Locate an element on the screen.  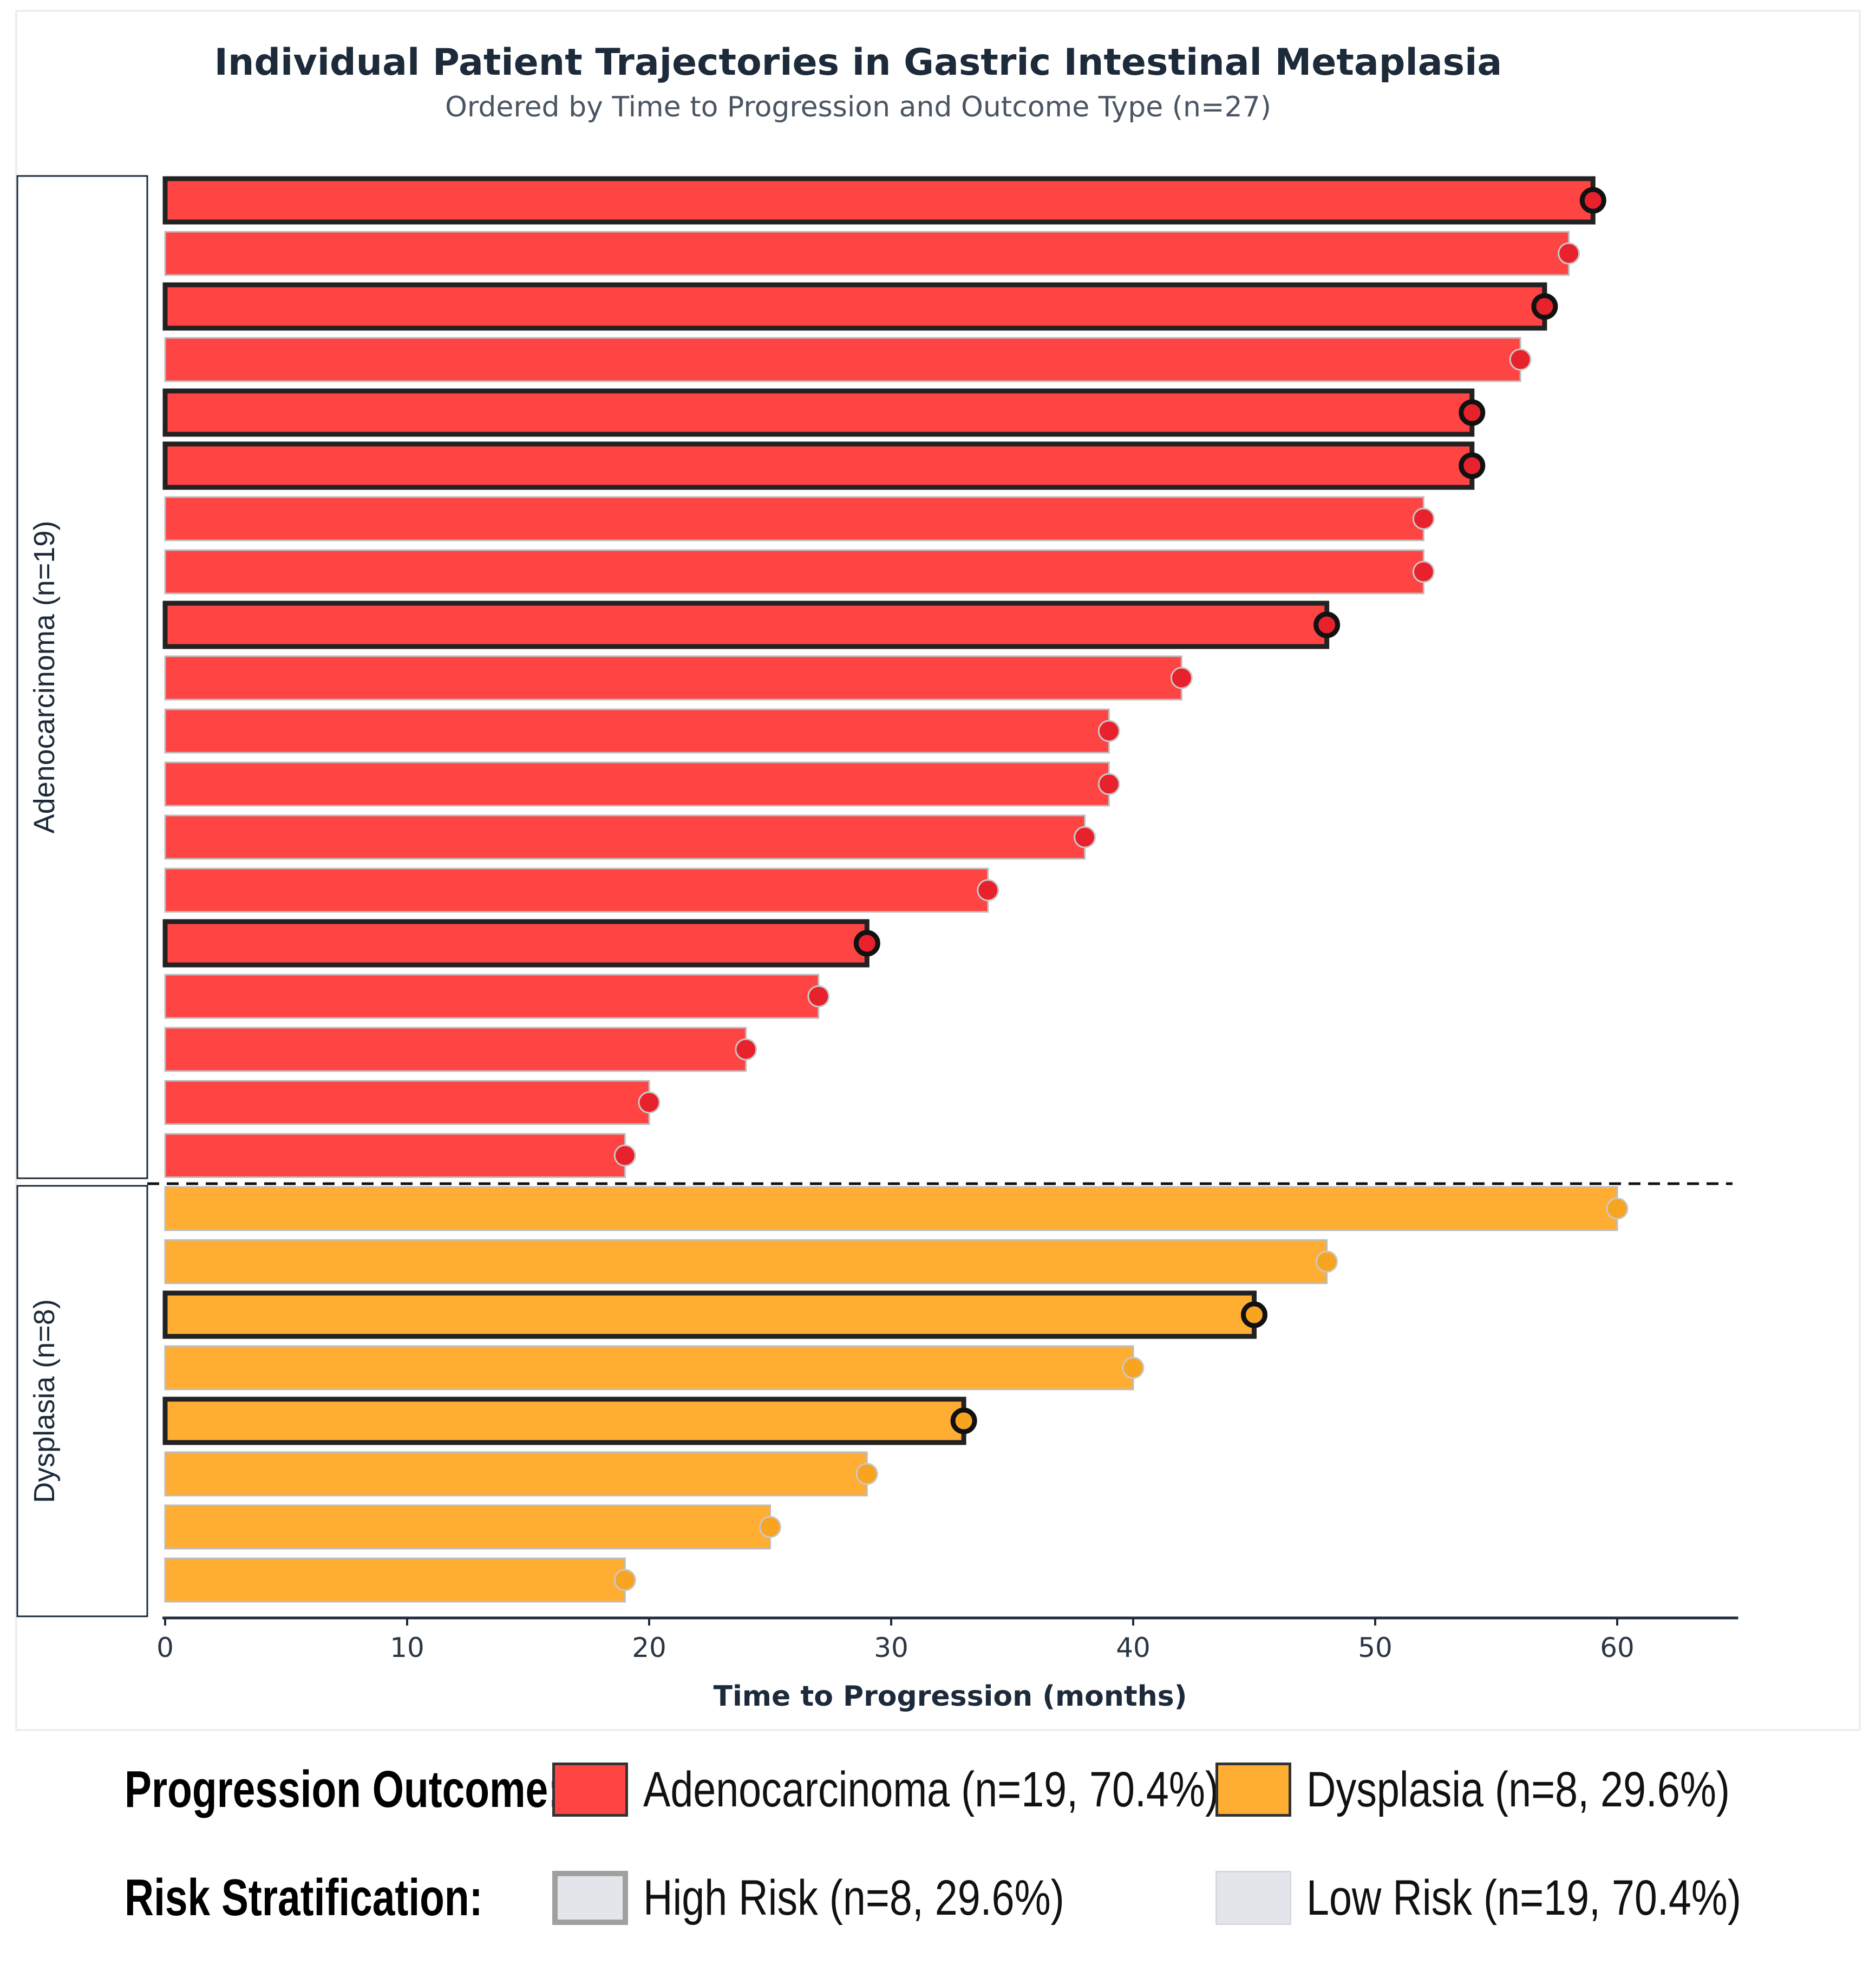
legend-entry-high-risk: High Risk (n=8, 29.6%) is located at coordinates (854, 1898).